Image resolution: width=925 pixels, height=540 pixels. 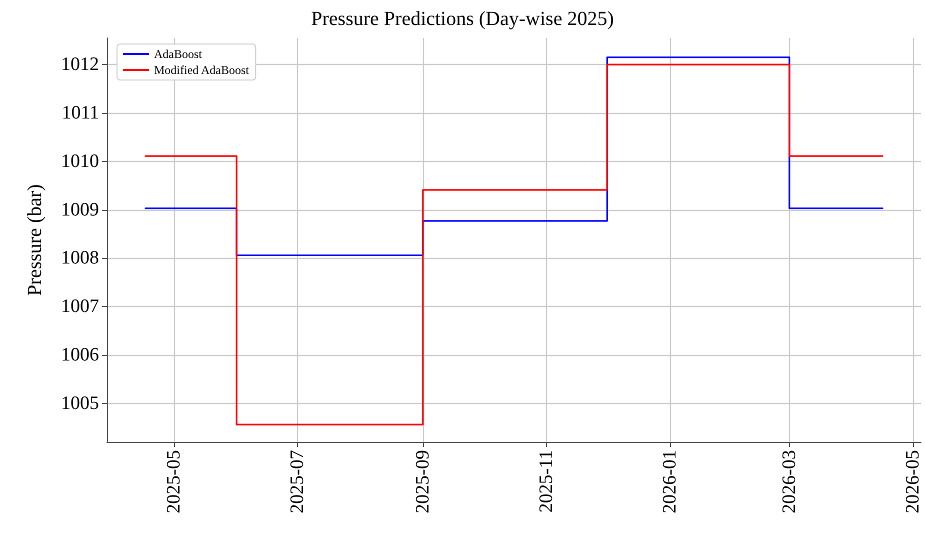 I want to click on x-tick-label: 2026-05, so click(x=913, y=482).